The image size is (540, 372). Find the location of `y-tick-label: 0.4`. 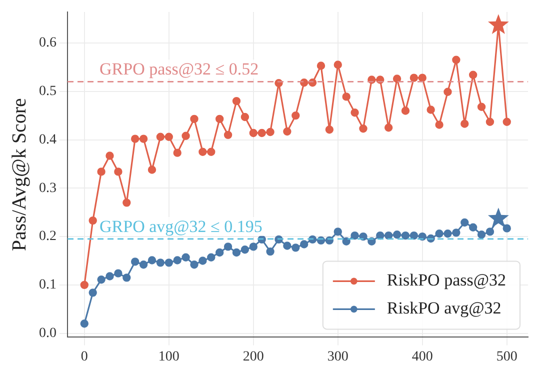

y-tick-label: 0.4 is located at coordinates (47, 140).